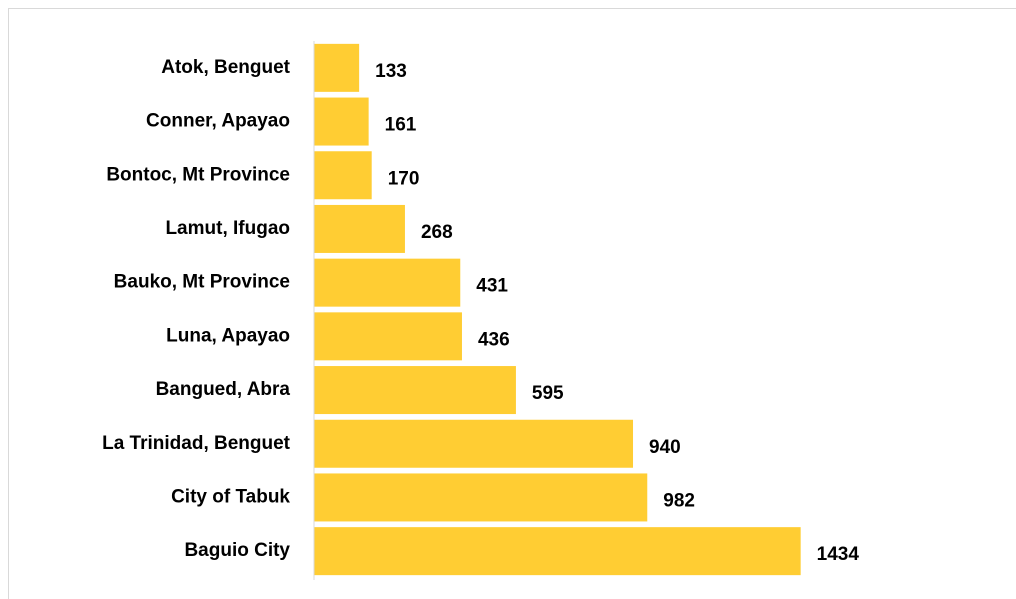 The width and height of the screenshot is (1016, 599). Describe the element at coordinates (196, 443) in the screenshot. I see `y-tick-label: La Trinidad, Benguet` at that location.